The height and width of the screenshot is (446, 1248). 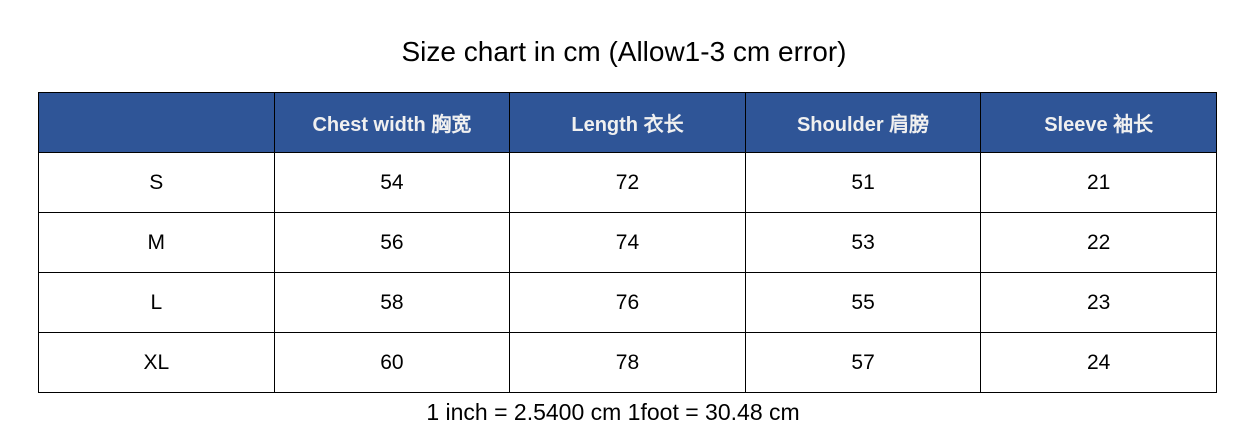 I want to click on header-sleeve: Sleeve 袖长, so click(x=1098, y=122).